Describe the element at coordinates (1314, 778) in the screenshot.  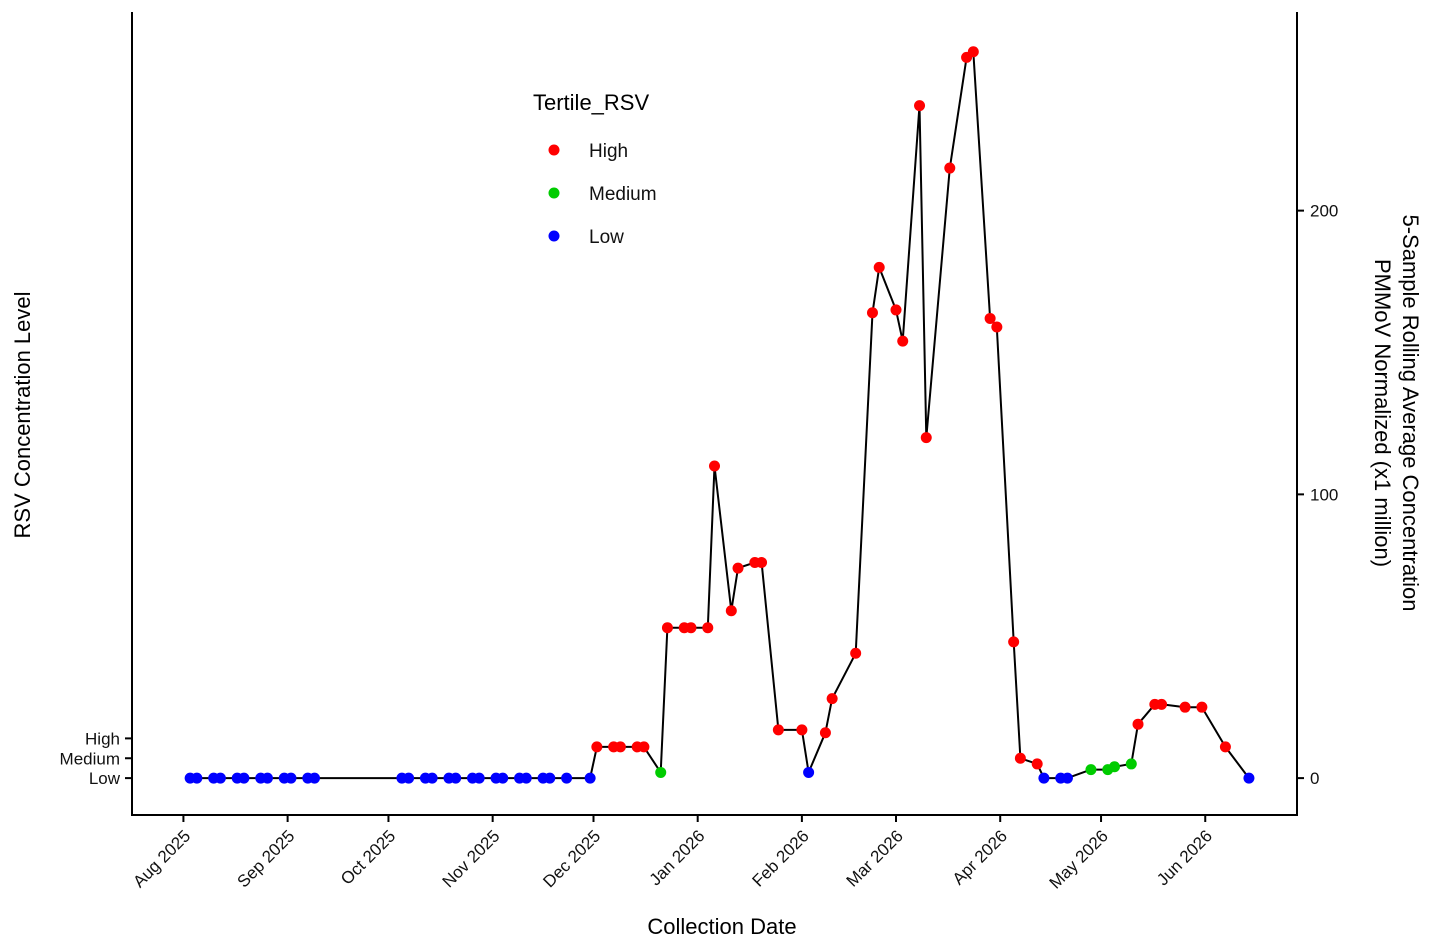
I see `right-tick-label: 0` at that location.